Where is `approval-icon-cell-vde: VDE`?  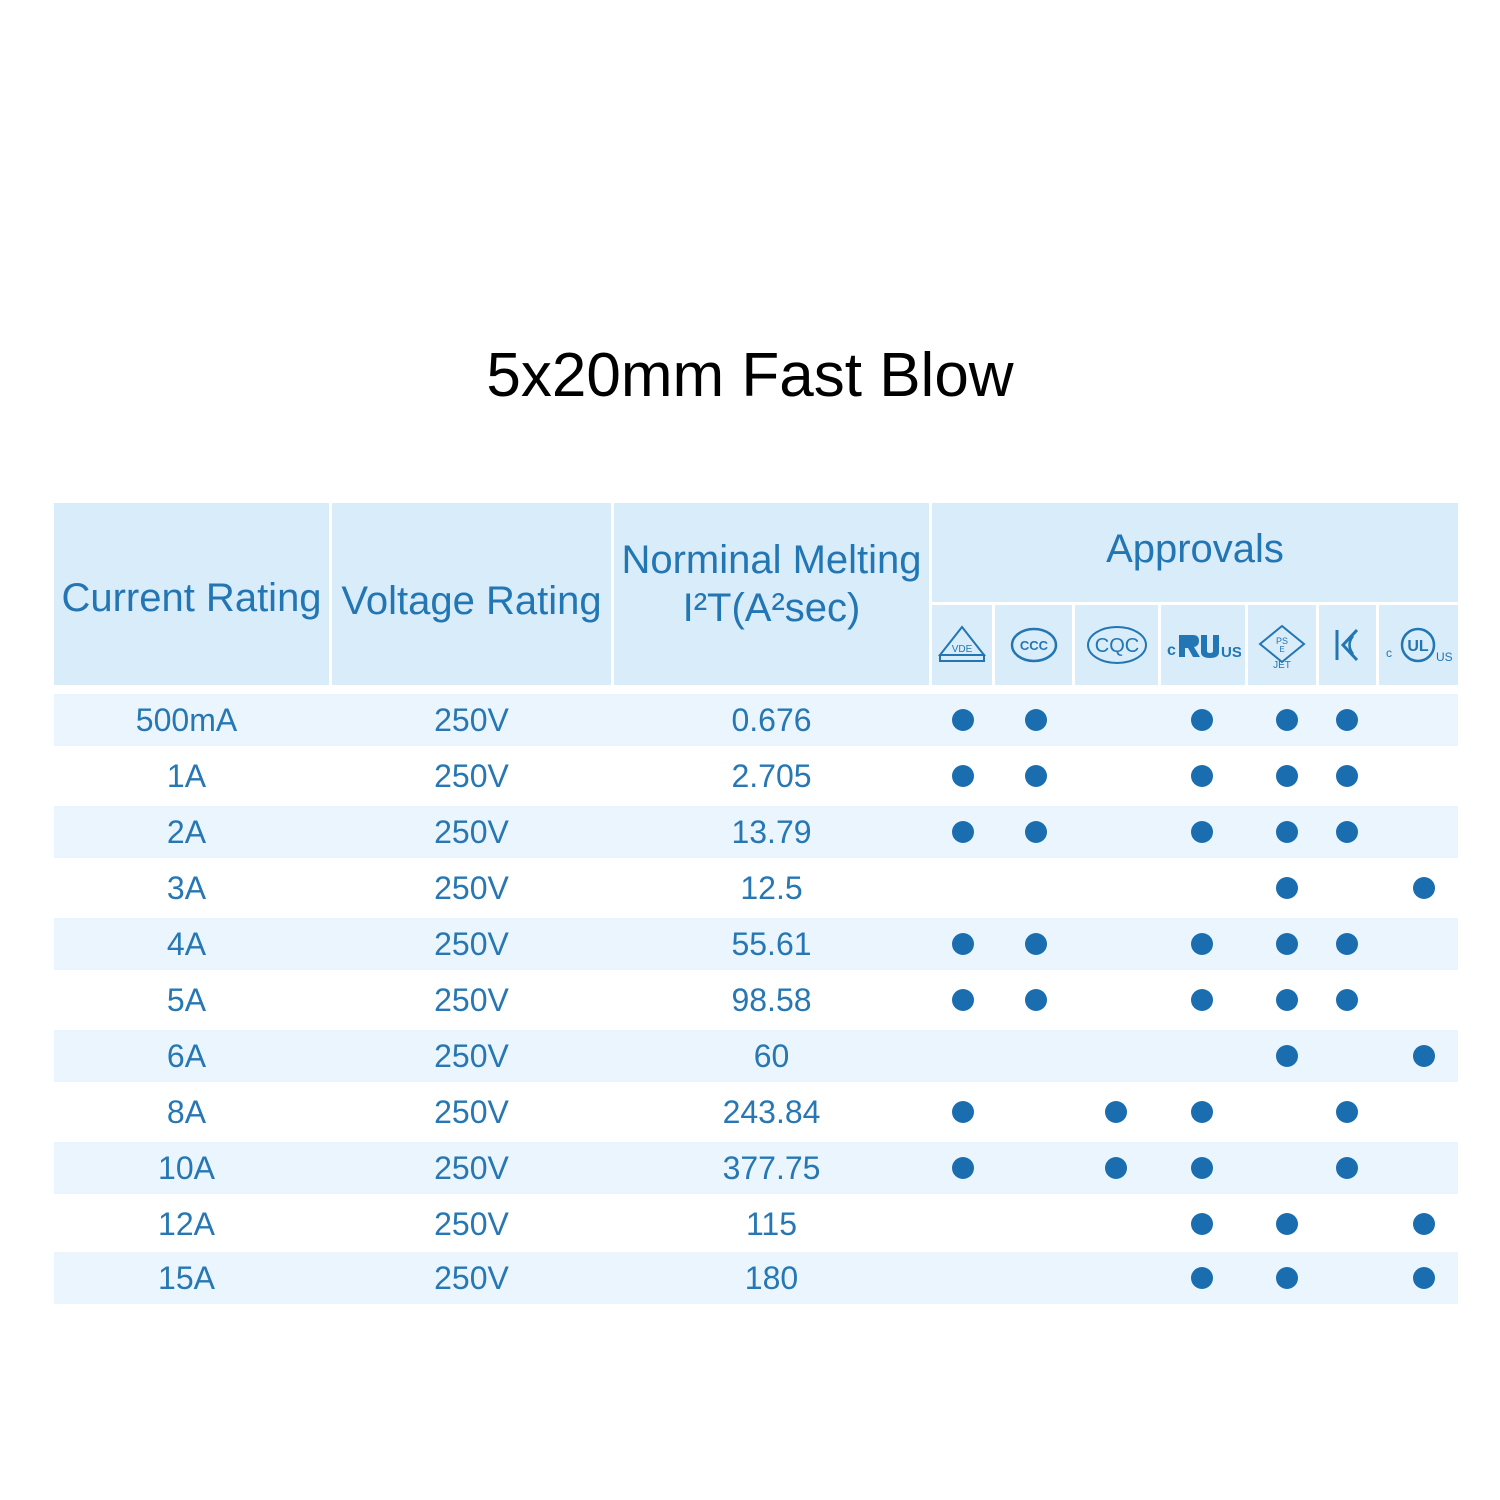
approval-icon-cell-vde: VDE is located at coordinates (962, 645).